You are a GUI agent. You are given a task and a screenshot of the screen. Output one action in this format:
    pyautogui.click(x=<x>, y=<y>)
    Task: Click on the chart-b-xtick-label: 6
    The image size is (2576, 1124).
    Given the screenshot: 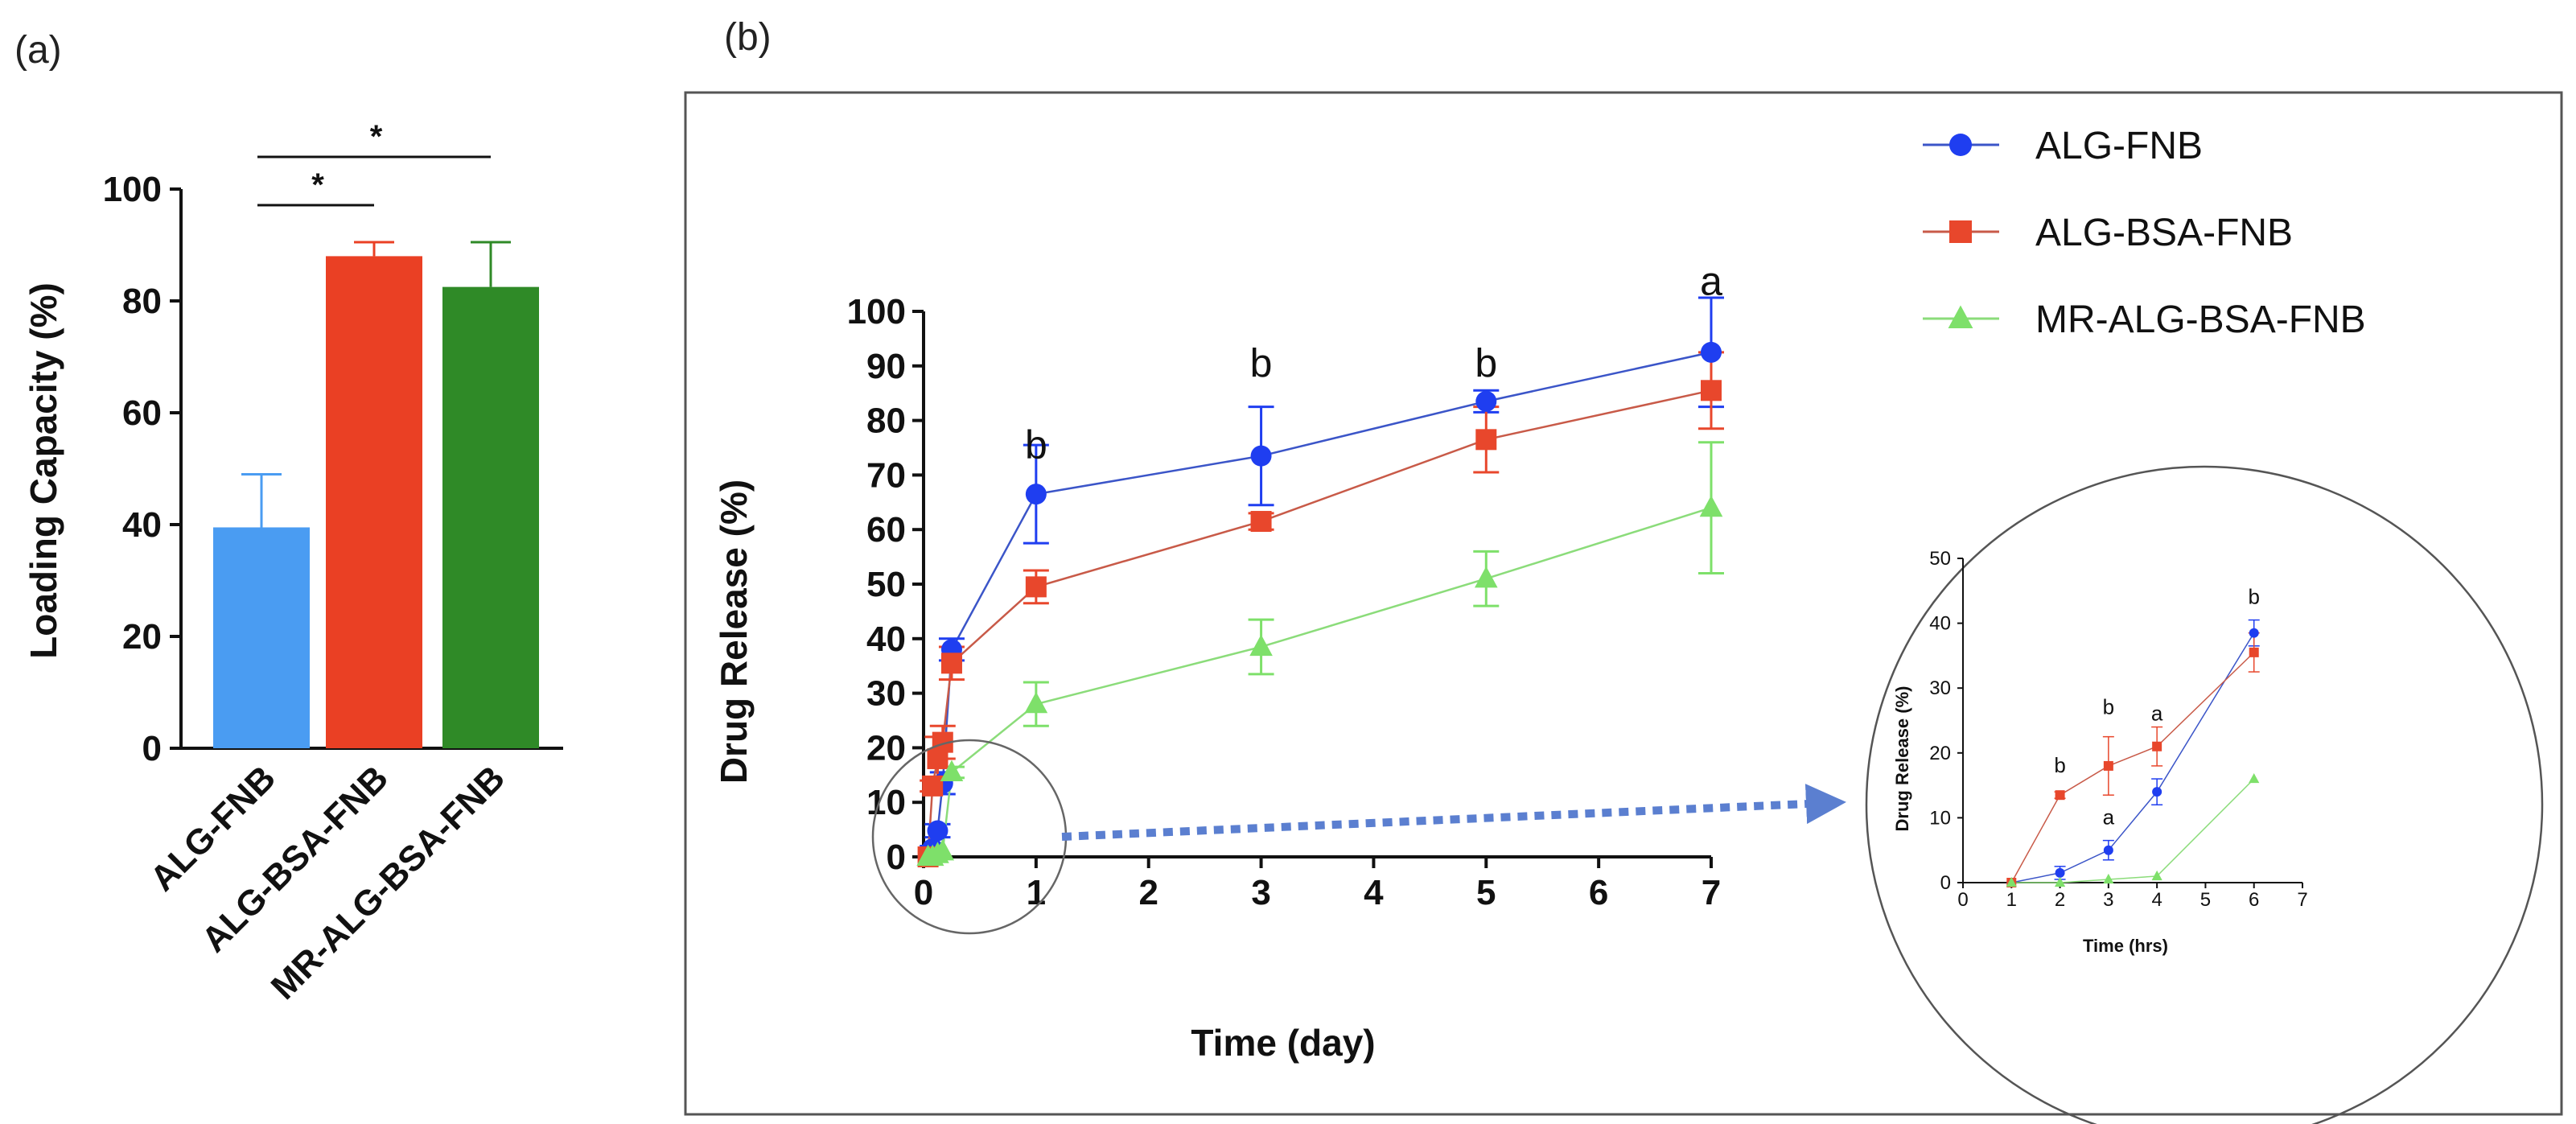 What is the action you would take?
    pyautogui.click(x=1598, y=892)
    